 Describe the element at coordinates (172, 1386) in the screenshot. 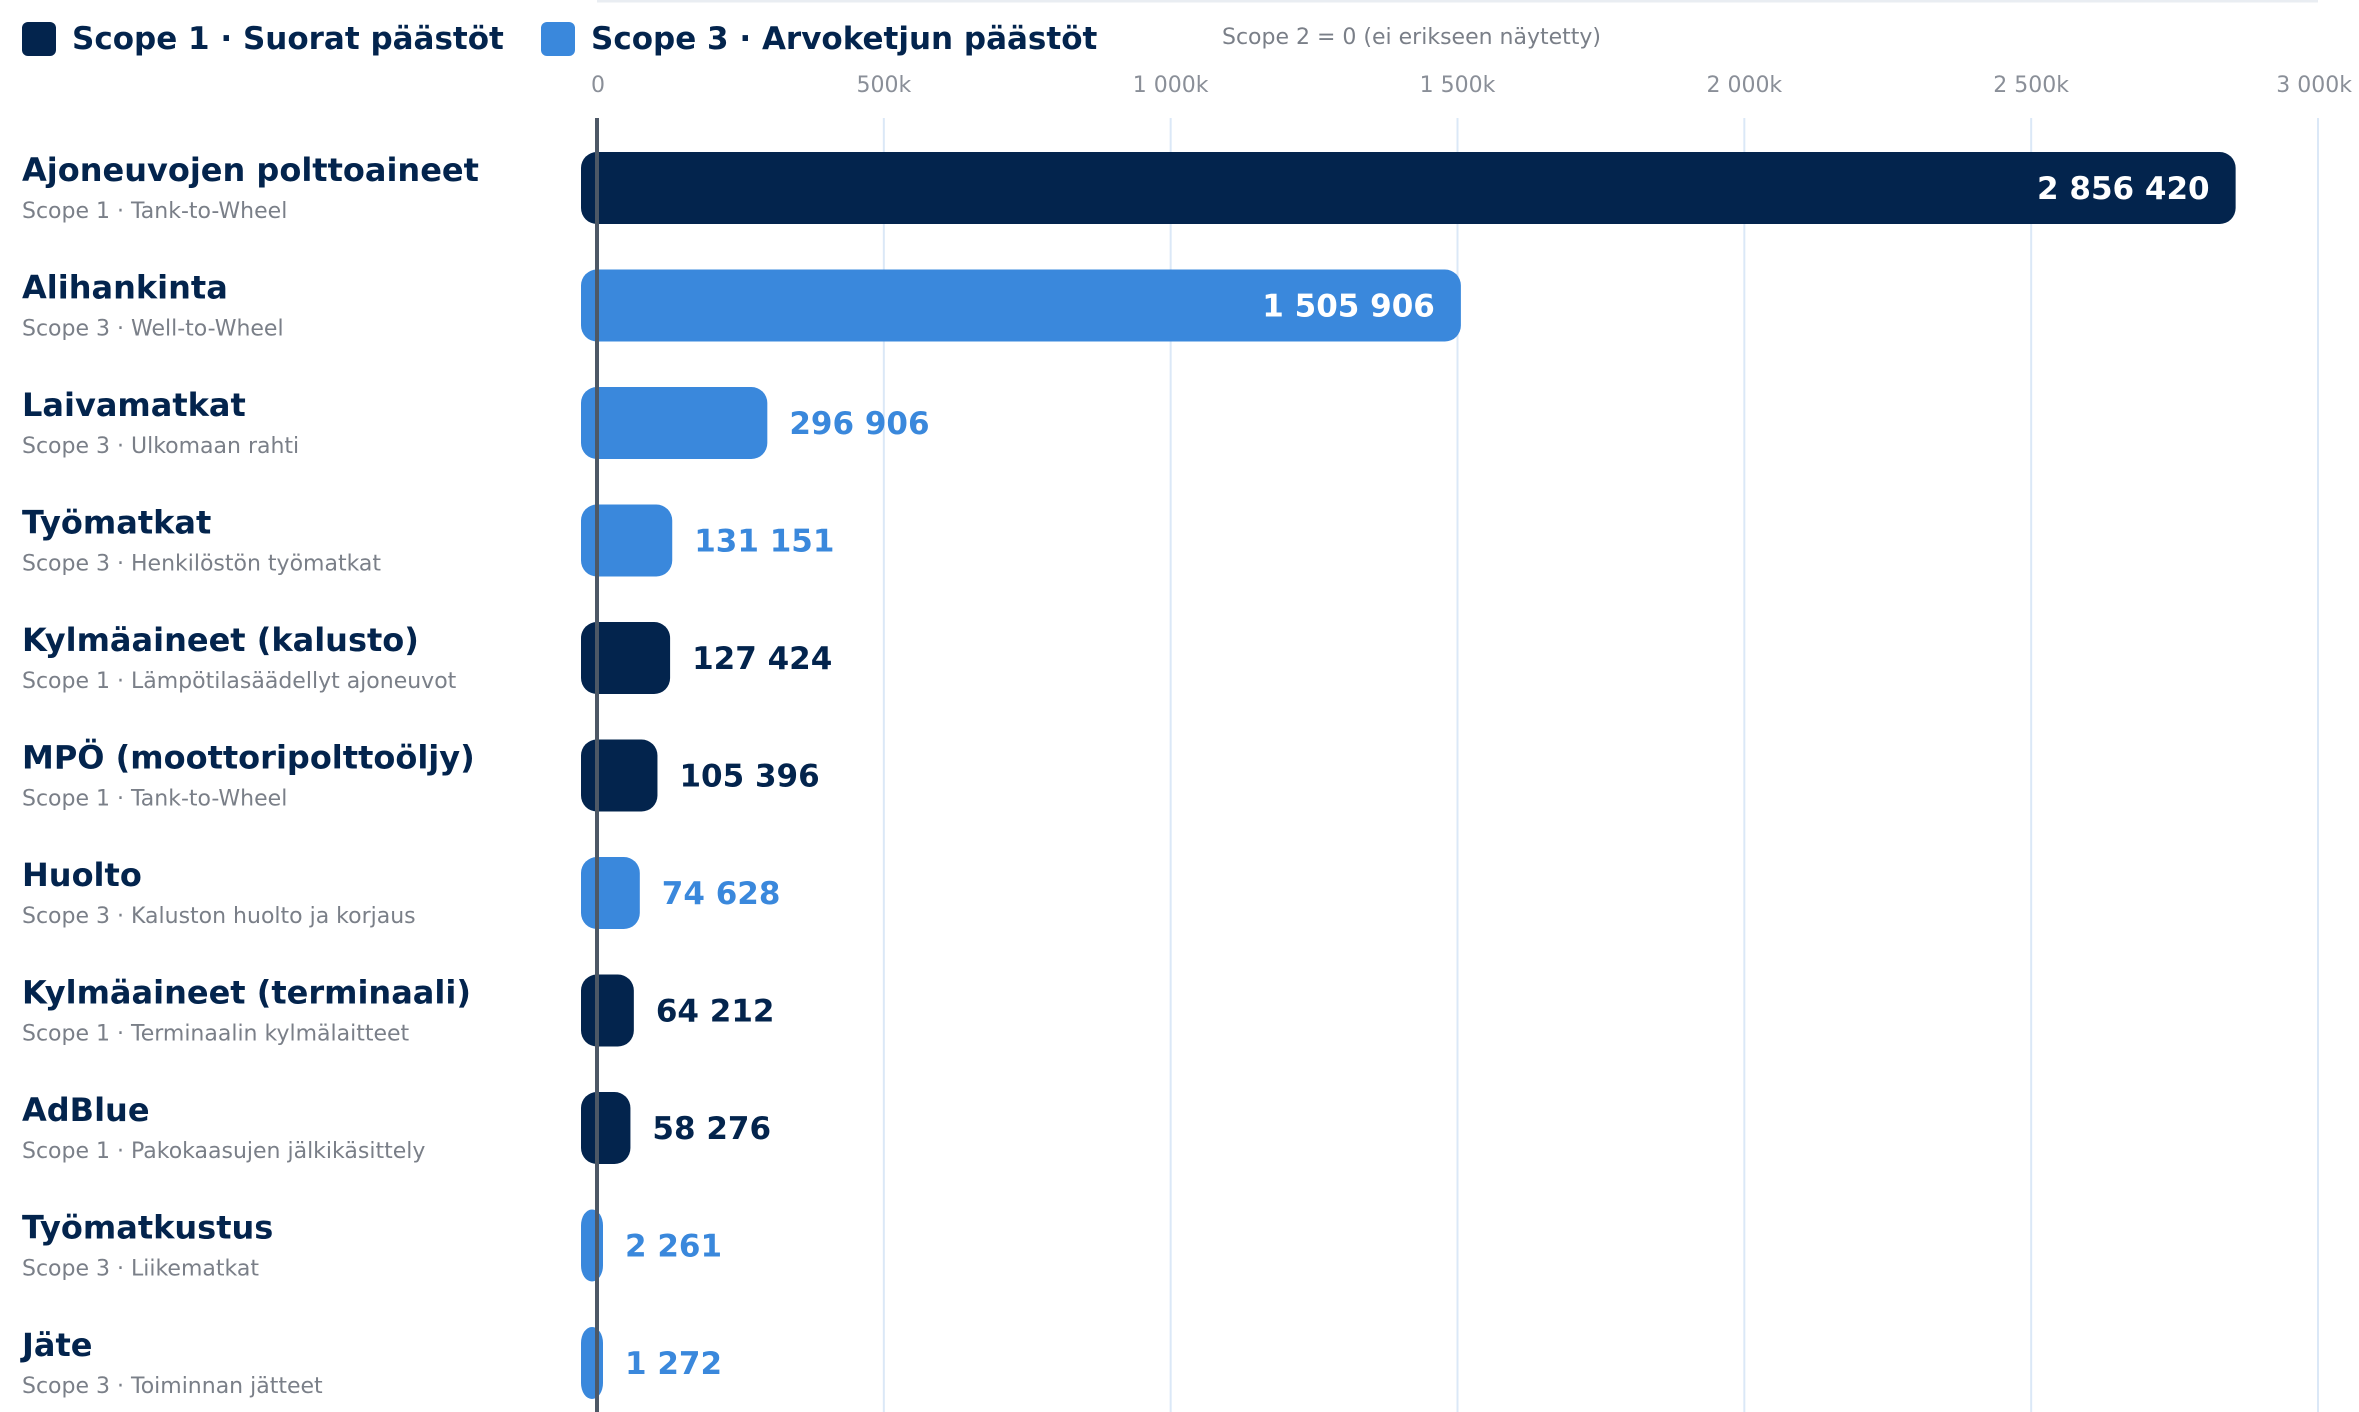

I see `category-subtitle: Scope 3 · Toiminnan jätteet` at that location.